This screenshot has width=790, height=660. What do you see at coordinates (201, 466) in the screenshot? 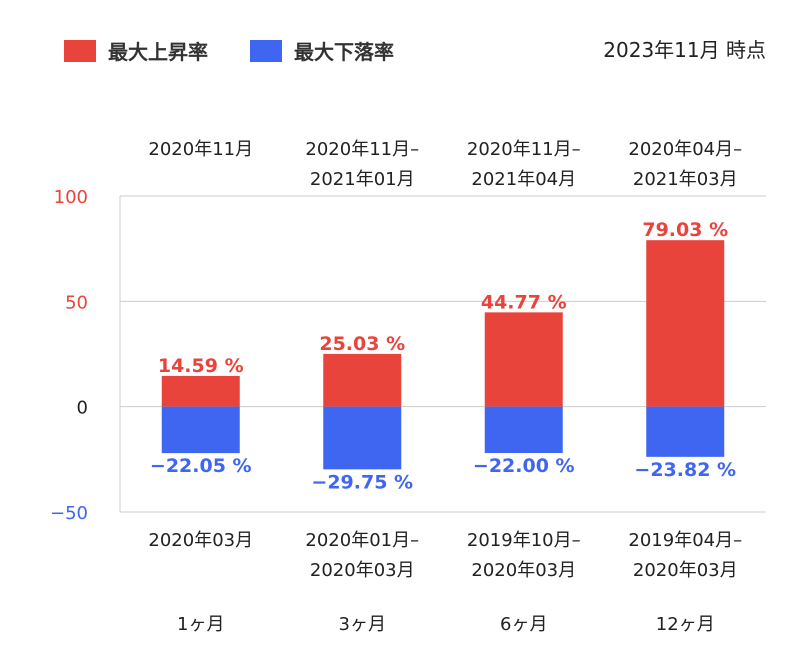
I see `data-label-fall: −22.05 %` at bounding box center [201, 466].